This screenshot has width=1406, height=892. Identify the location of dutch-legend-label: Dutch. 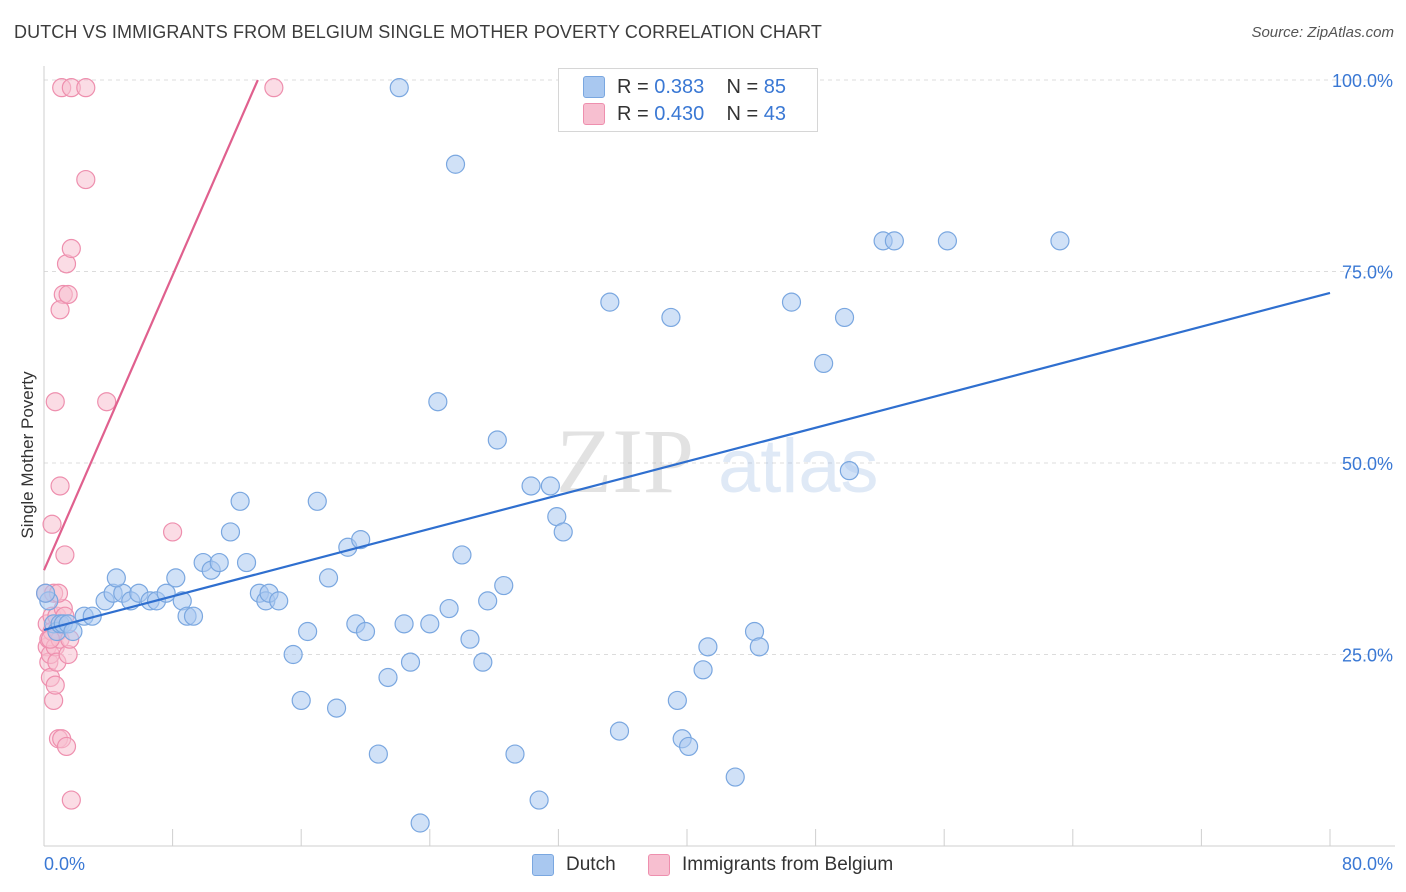
(591, 864).